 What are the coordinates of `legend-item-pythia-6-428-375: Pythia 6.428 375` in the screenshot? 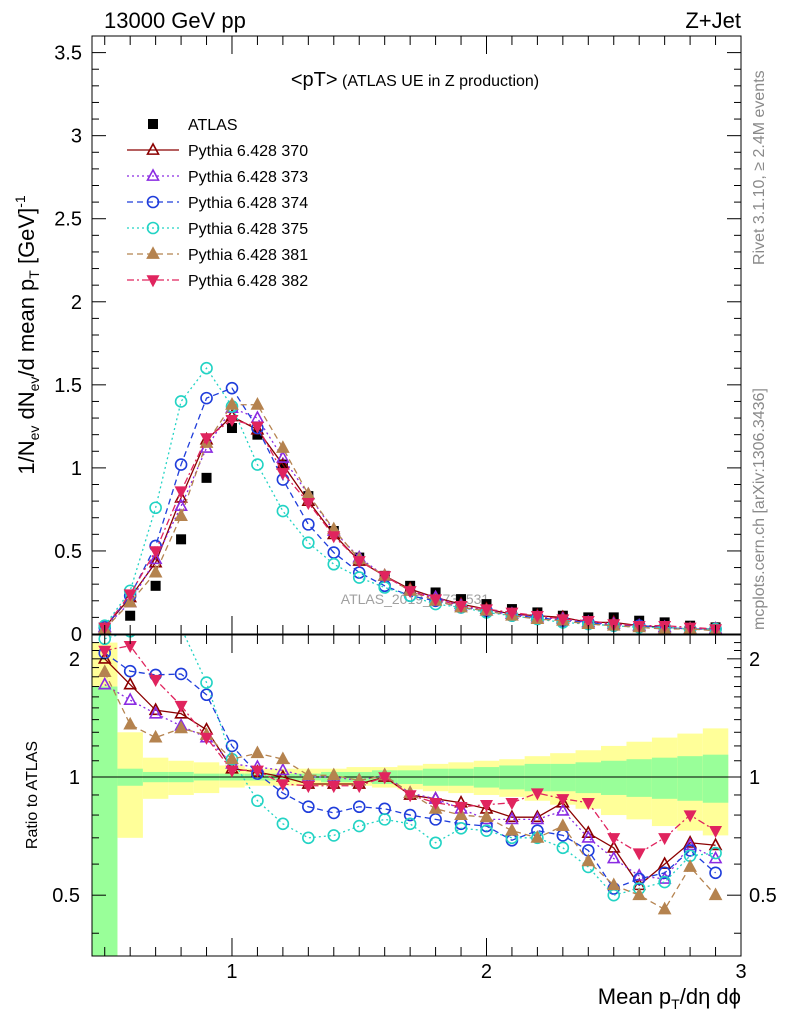 It's located at (217, 229).